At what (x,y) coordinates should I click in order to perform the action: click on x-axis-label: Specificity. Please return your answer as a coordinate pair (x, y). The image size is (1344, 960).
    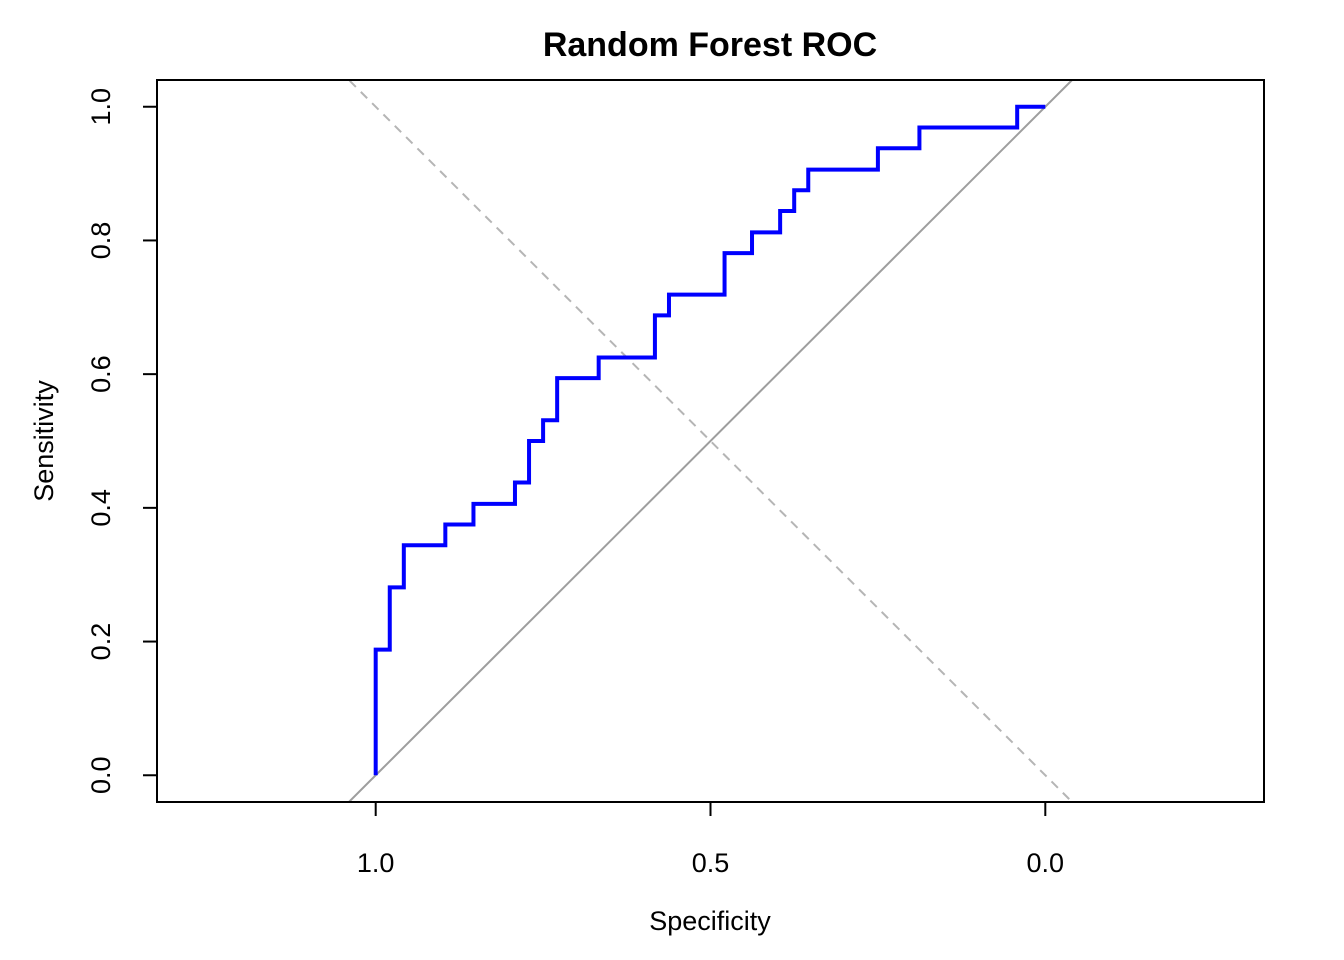
    Looking at the image, I should click on (710, 921).